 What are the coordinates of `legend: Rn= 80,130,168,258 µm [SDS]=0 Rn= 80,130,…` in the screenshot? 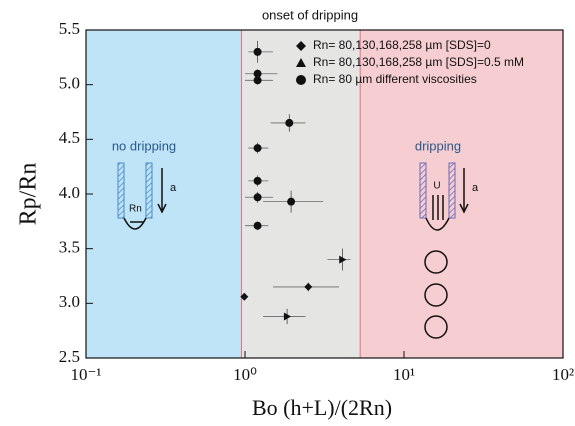 It's located at (410, 62).